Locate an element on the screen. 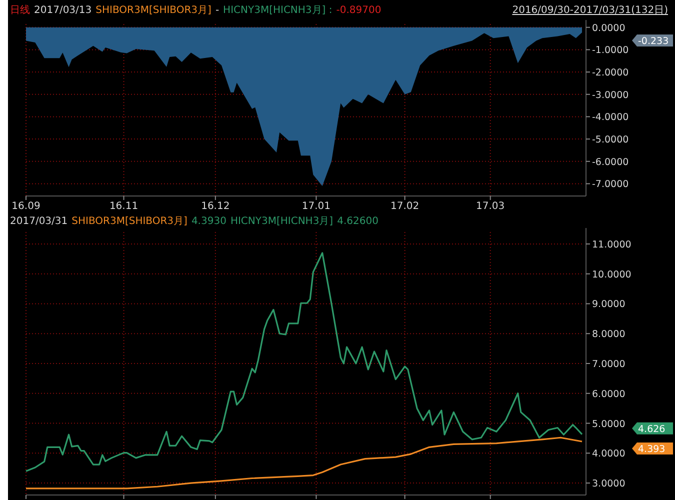 The width and height of the screenshot is (675, 500). ytick: -5.0000 is located at coordinates (610, 140).